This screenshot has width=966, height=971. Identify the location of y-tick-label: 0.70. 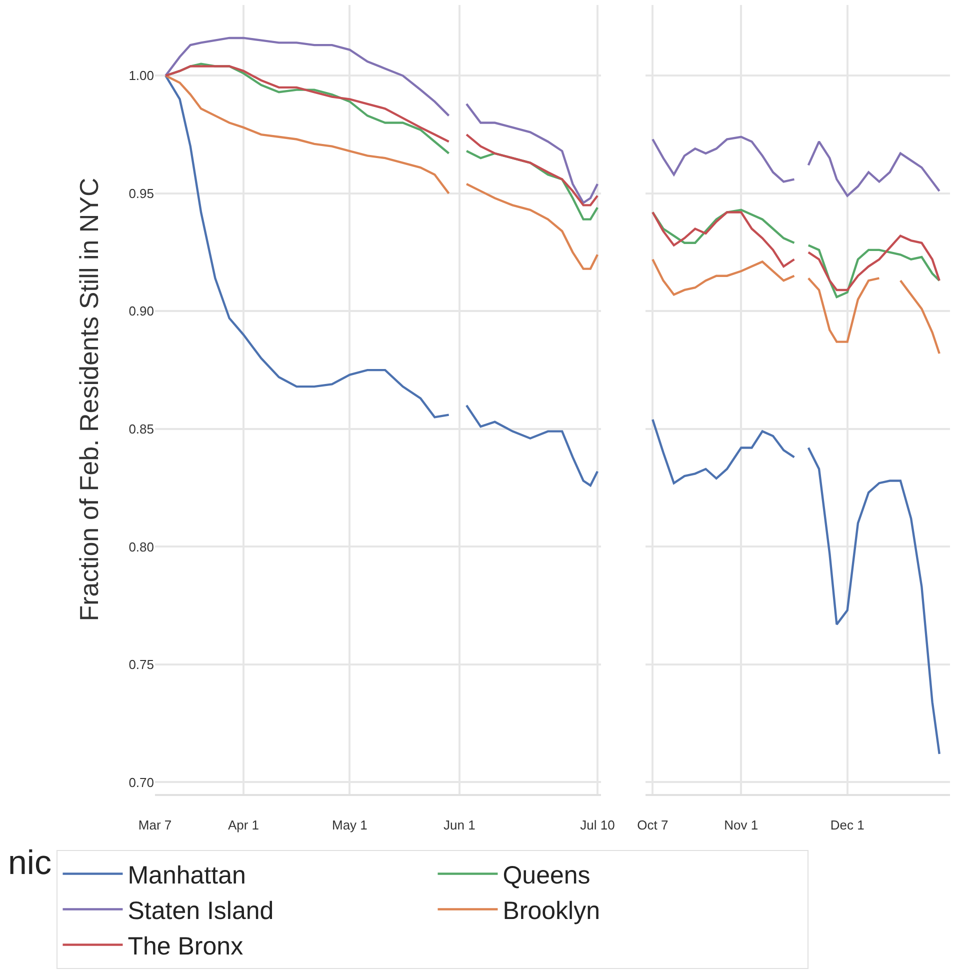
(141, 782).